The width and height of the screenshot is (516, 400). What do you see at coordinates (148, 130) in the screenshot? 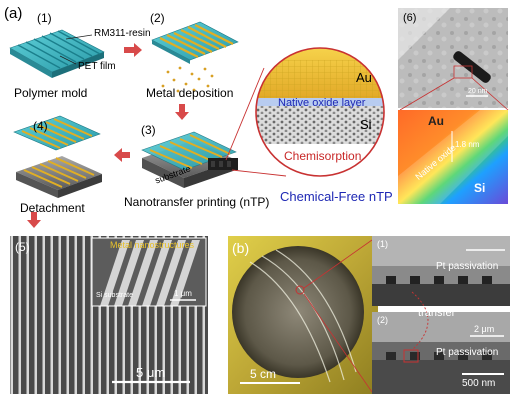
I see `step3-number: (3)` at bounding box center [148, 130].